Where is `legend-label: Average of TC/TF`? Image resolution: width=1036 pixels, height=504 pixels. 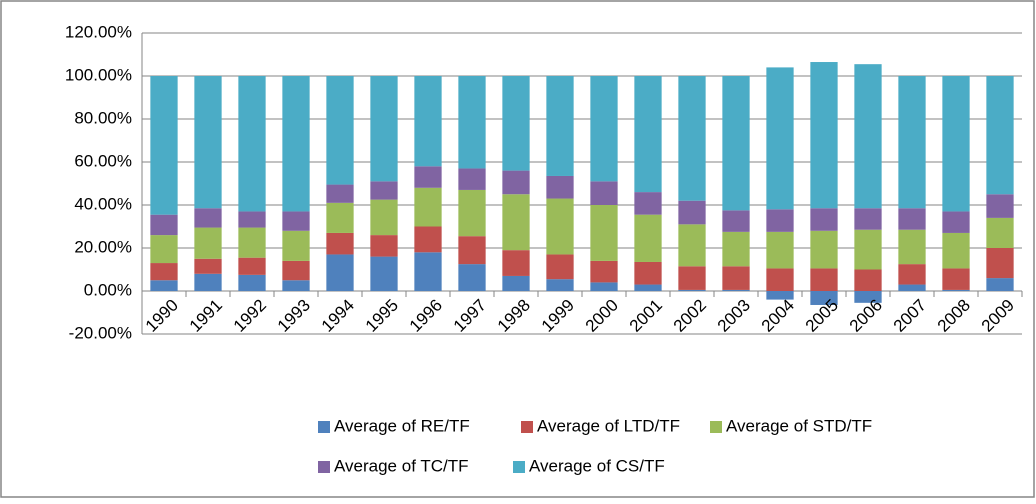 legend-label: Average of TC/TF is located at coordinates (401, 465).